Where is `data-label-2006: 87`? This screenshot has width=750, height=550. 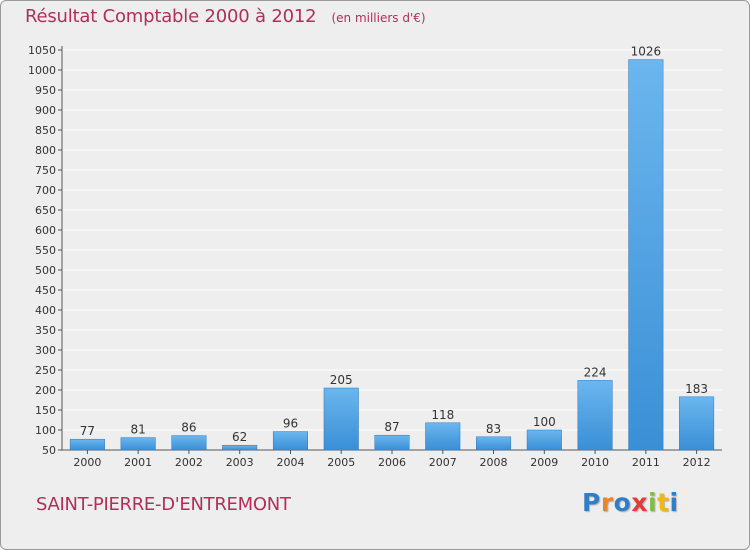
data-label-2006: 87 is located at coordinates (391, 427).